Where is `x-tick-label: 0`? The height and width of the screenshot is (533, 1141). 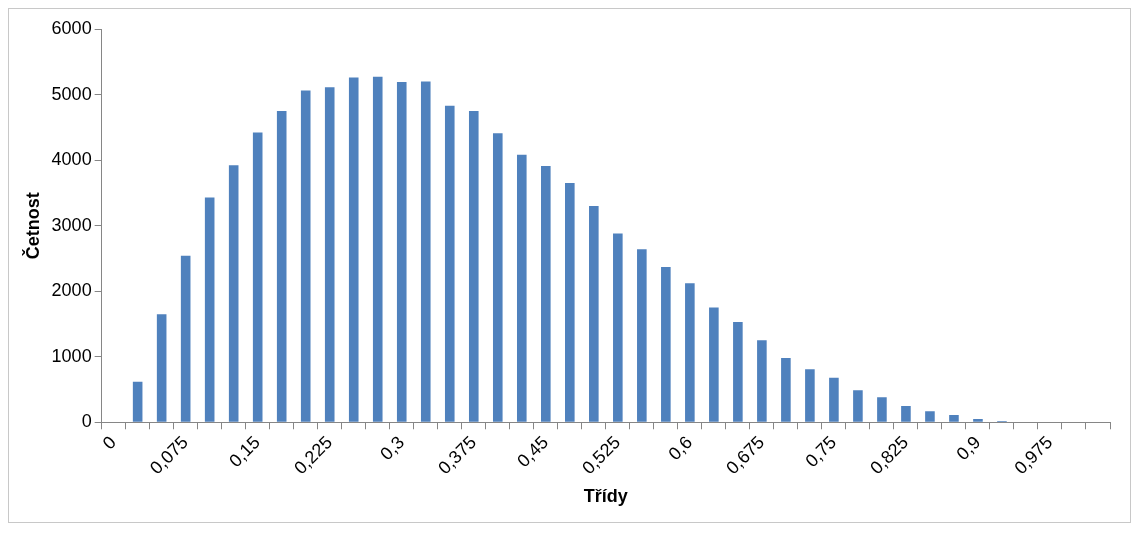
x-tick-label: 0 is located at coordinates (109, 443).